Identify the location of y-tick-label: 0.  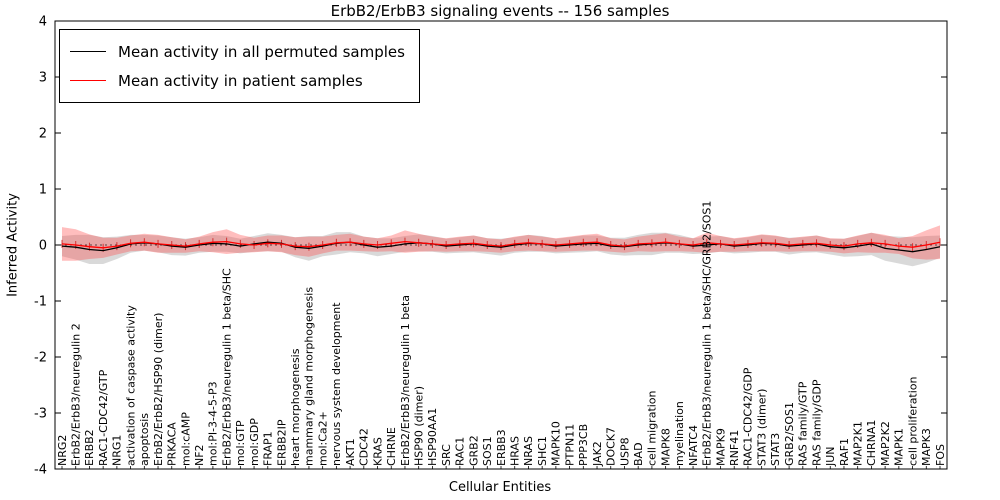
(43, 246).